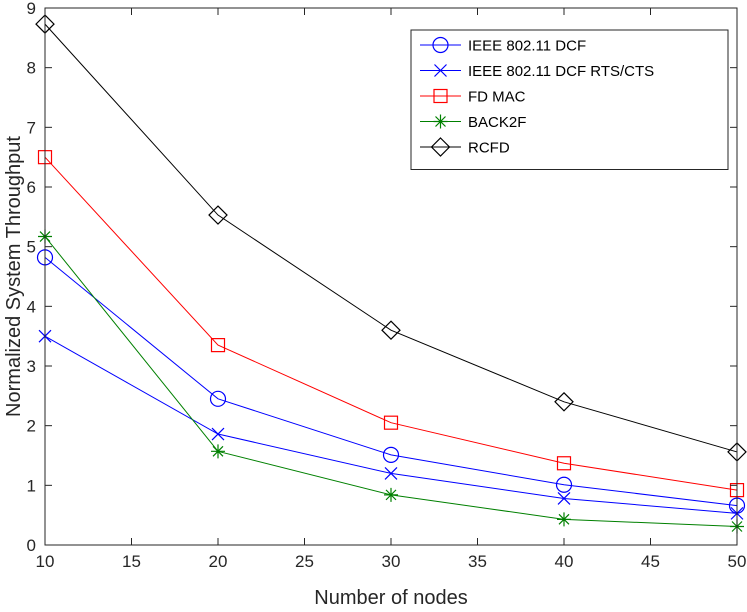  I want to click on y-tick-label: 8, so click(31, 68).